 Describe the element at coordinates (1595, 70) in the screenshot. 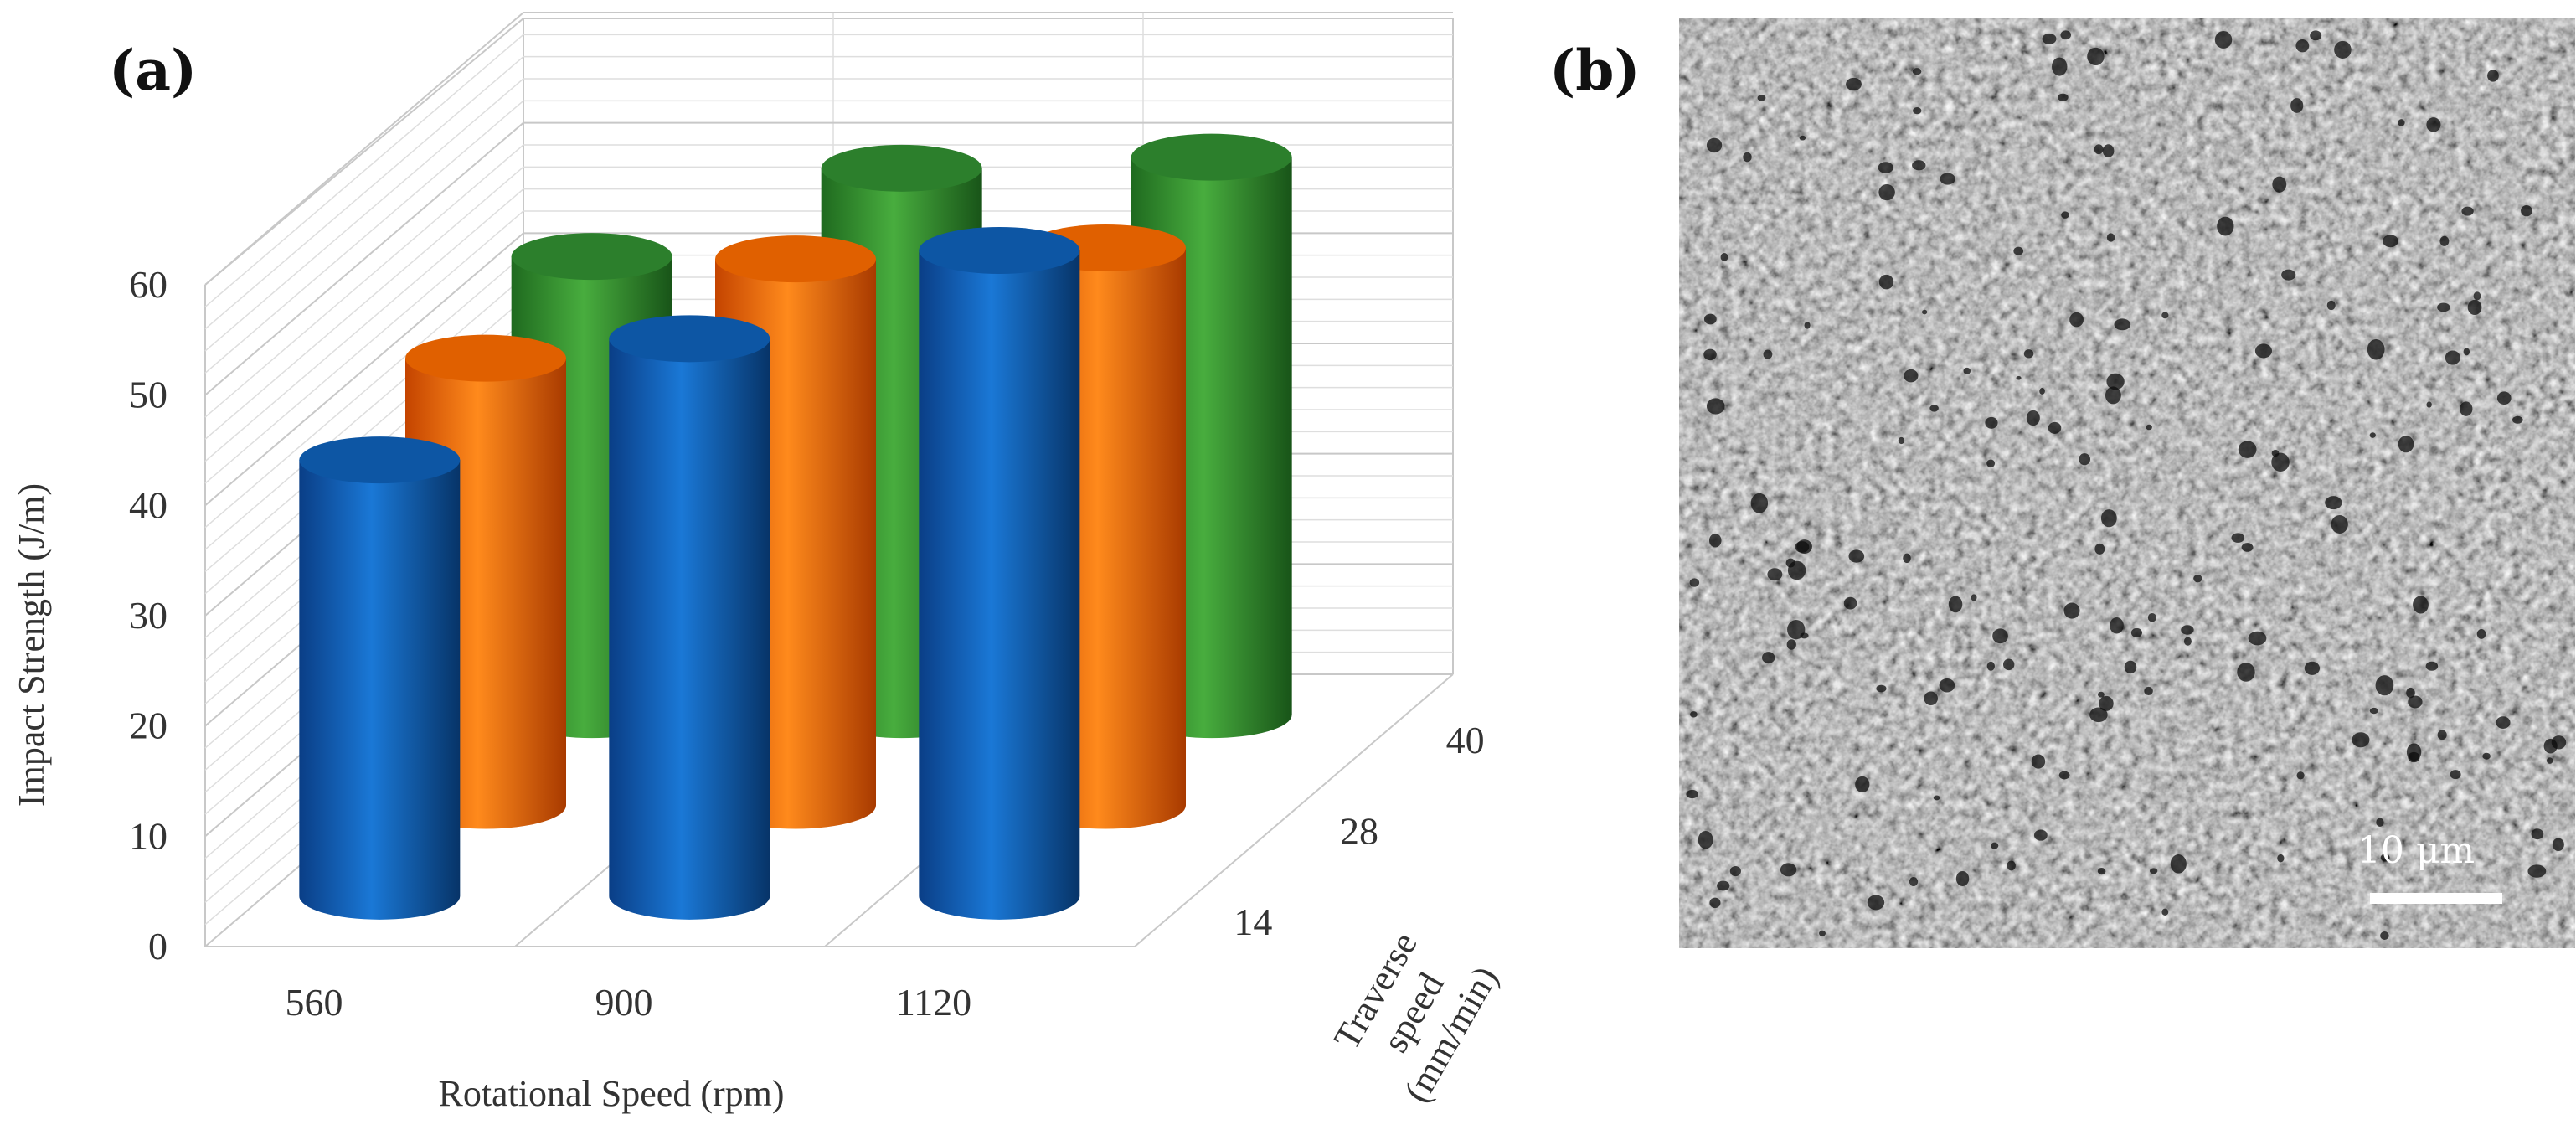

I see `panel-label-b: (b)` at that location.